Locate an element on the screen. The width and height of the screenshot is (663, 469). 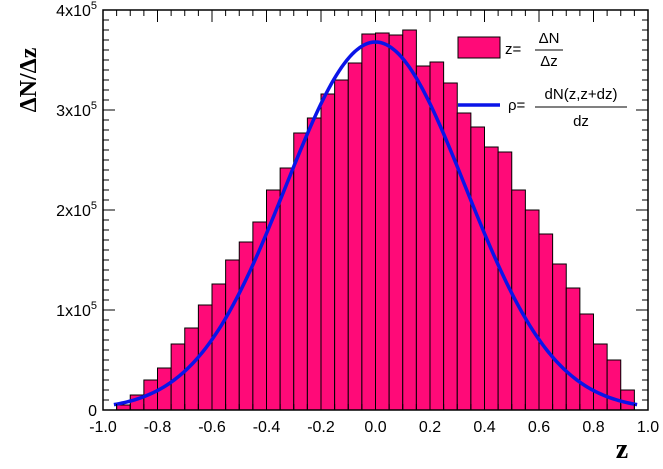
x-tick-label: -1.0 is located at coordinates (103, 427).